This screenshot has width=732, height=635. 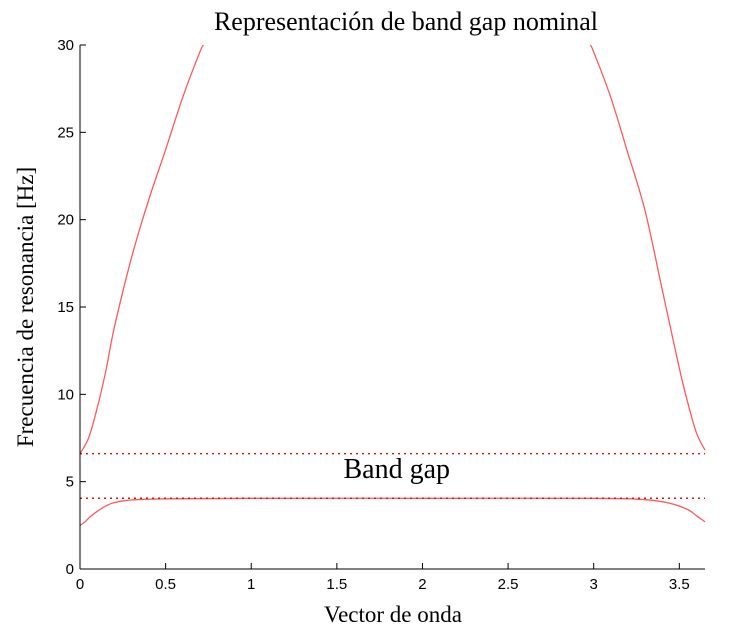 I want to click on x-tick-label: 0, so click(x=80, y=584).